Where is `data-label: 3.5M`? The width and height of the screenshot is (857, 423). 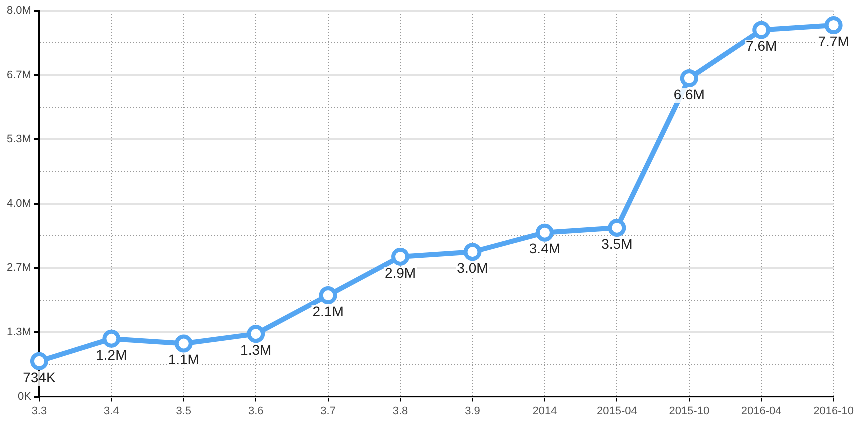 data-label: 3.5M is located at coordinates (617, 244).